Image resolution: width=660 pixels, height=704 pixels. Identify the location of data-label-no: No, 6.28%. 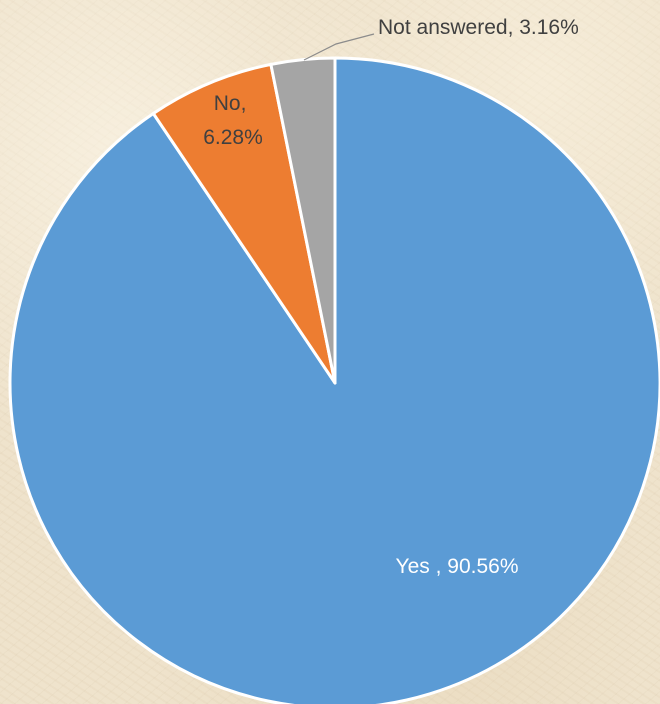
(233, 120).